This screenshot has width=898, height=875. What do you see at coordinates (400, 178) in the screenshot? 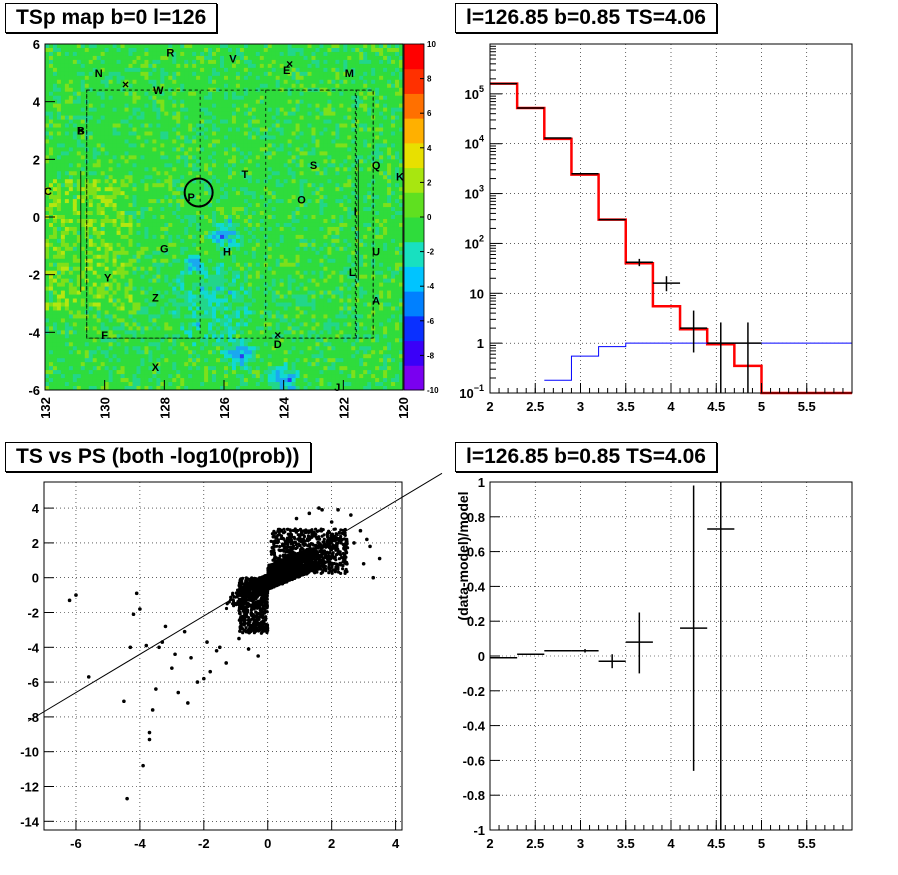
I see `source-label: K` at bounding box center [400, 178].